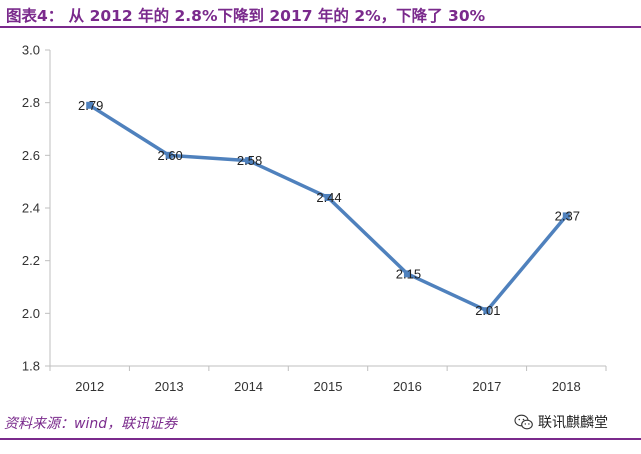  I want to click on x-tick-label: 2012, so click(89, 386).